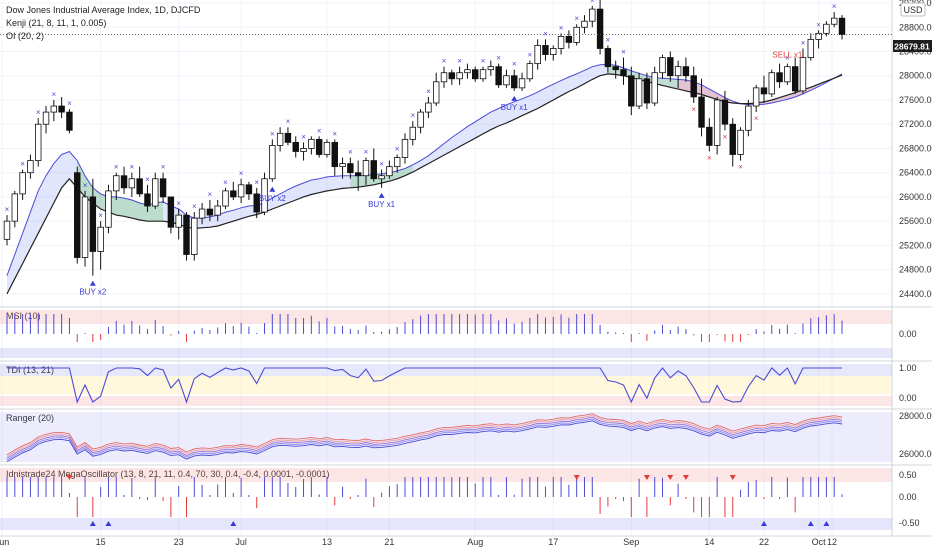  I want to click on buy-signal-label: BUY x2, so click(93, 292).